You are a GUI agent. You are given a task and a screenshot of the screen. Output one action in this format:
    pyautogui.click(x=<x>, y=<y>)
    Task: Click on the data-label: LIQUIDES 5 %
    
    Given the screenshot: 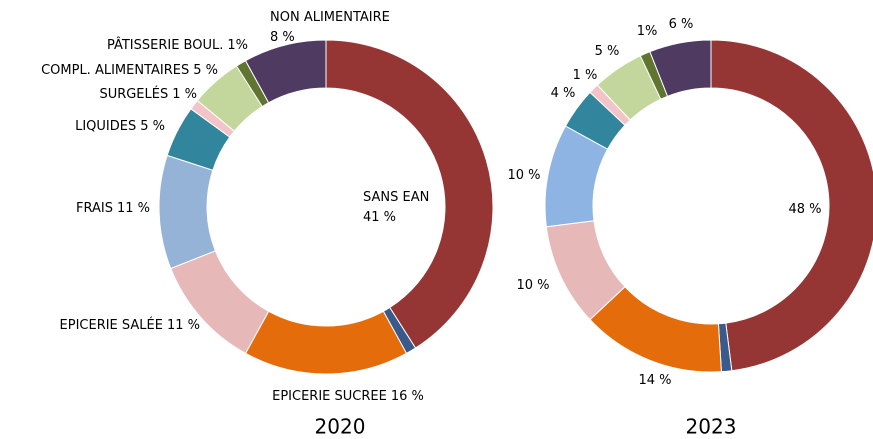 What is the action you would take?
    pyautogui.click(x=120, y=126)
    